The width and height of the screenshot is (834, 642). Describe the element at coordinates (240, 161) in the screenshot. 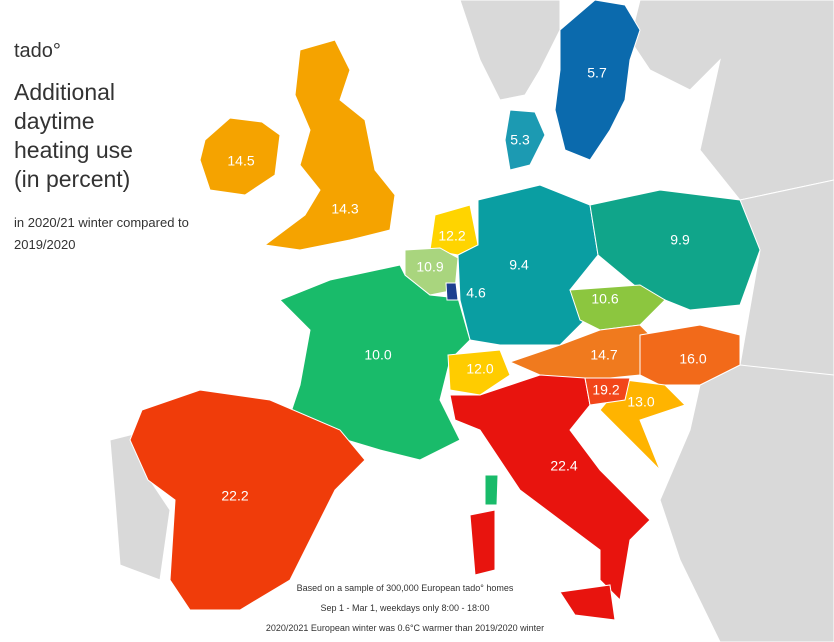

I see `region-label: 14.5` at that location.